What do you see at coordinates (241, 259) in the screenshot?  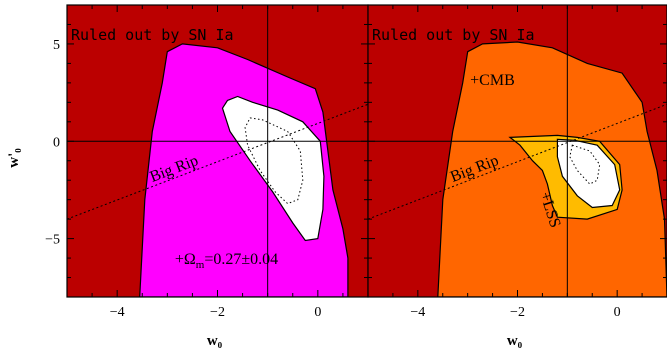 I see `annotation-rest: =0.27±0.04` at bounding box center [241, 259].